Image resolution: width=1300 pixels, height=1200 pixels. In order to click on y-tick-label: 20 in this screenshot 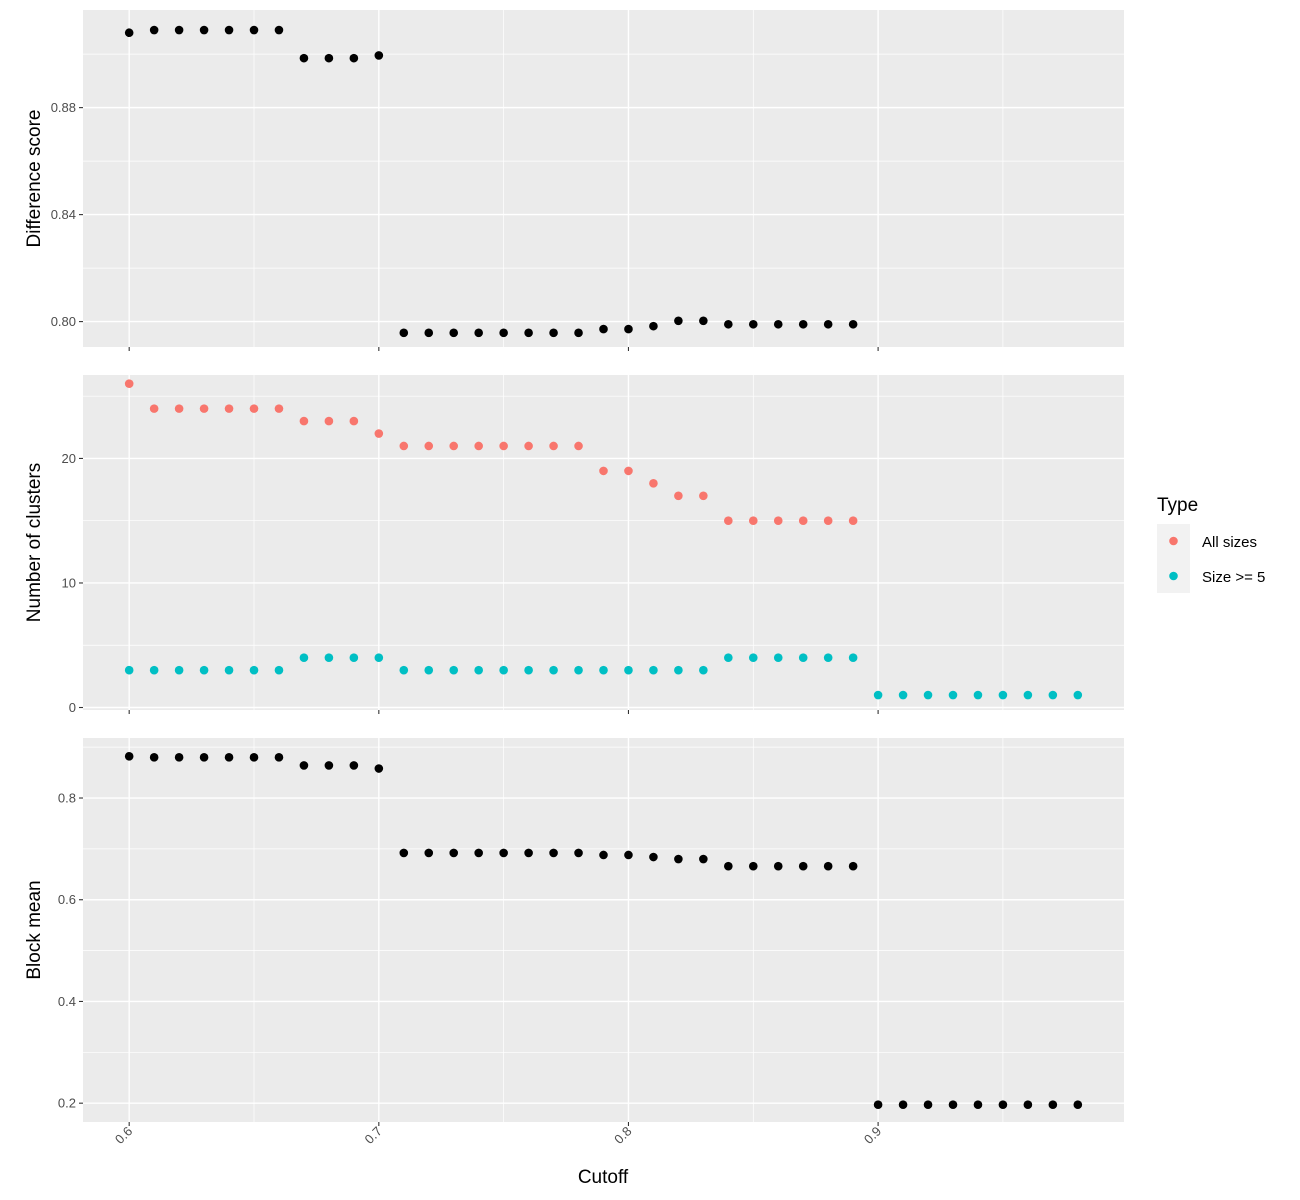, I will do `click(69, 458)`.